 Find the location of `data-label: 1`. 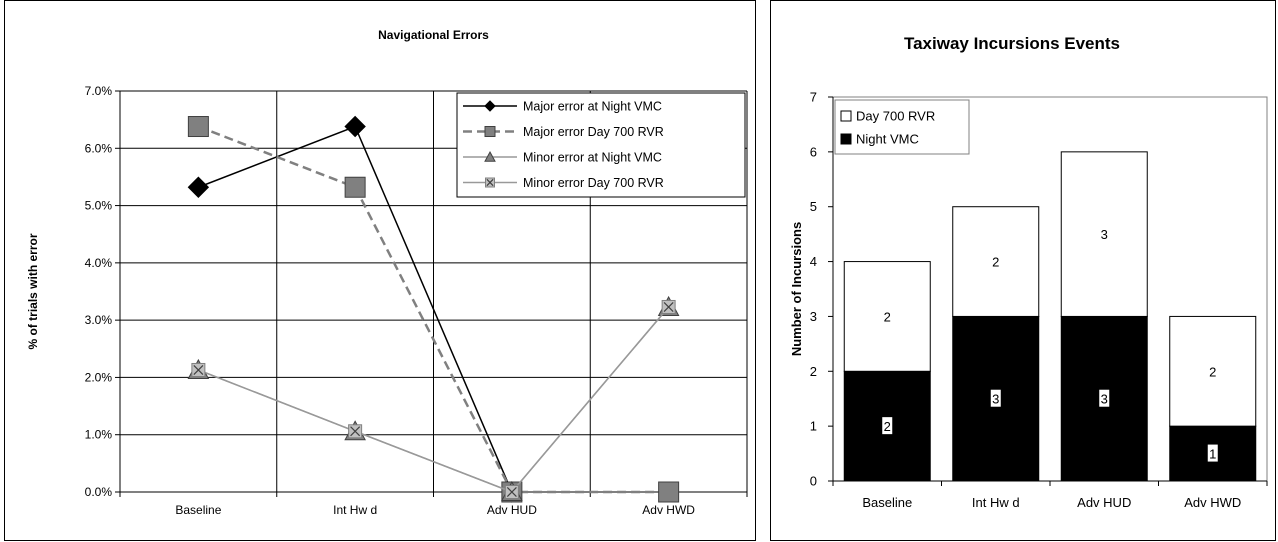

data-label: 1 is located at coordinates (1212, 454).